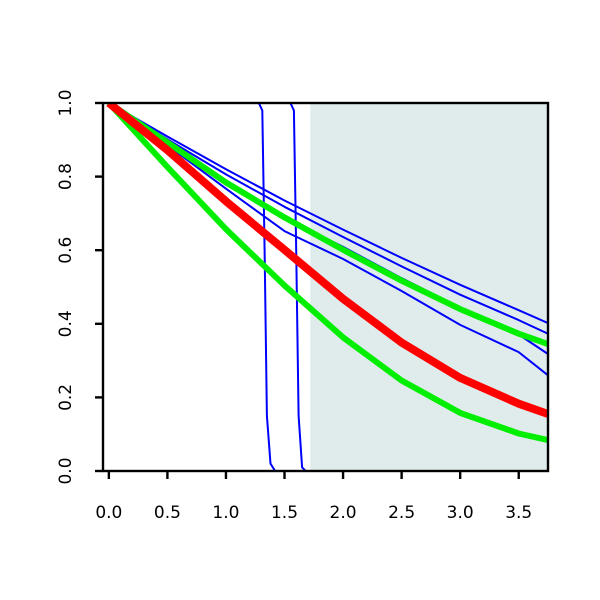 Image resolution: width=600 pixels, height=600 pixels. What do you see at coordinates (66, 250) in the screenshot?
I see `y-tick-label: 0.6` at bounding box center [66, 250].